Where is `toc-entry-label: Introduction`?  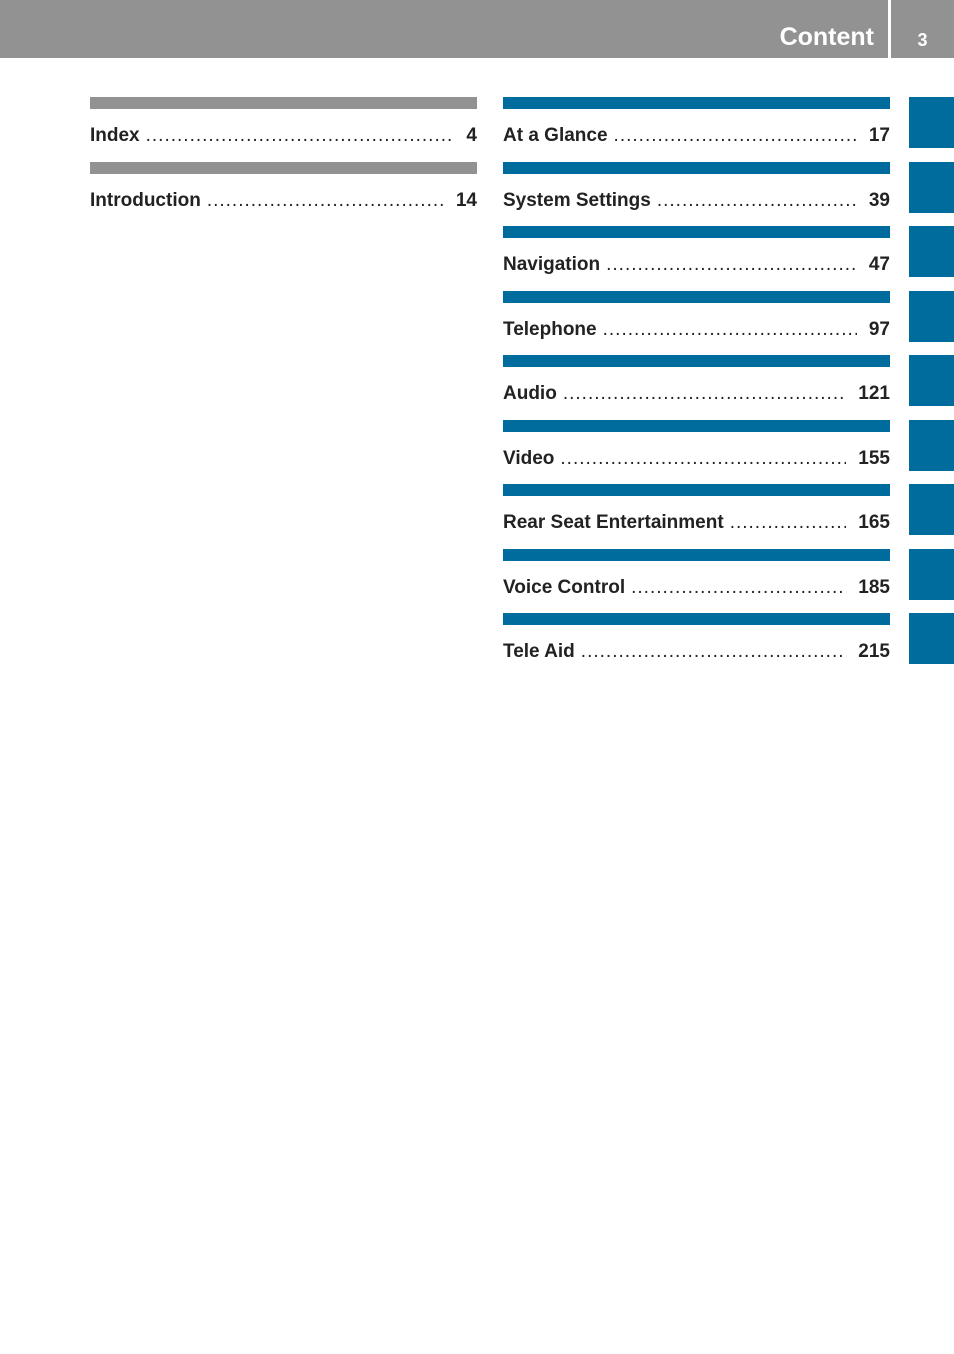 toc-entry-label: Introduction is located at coordinates (145, 200).